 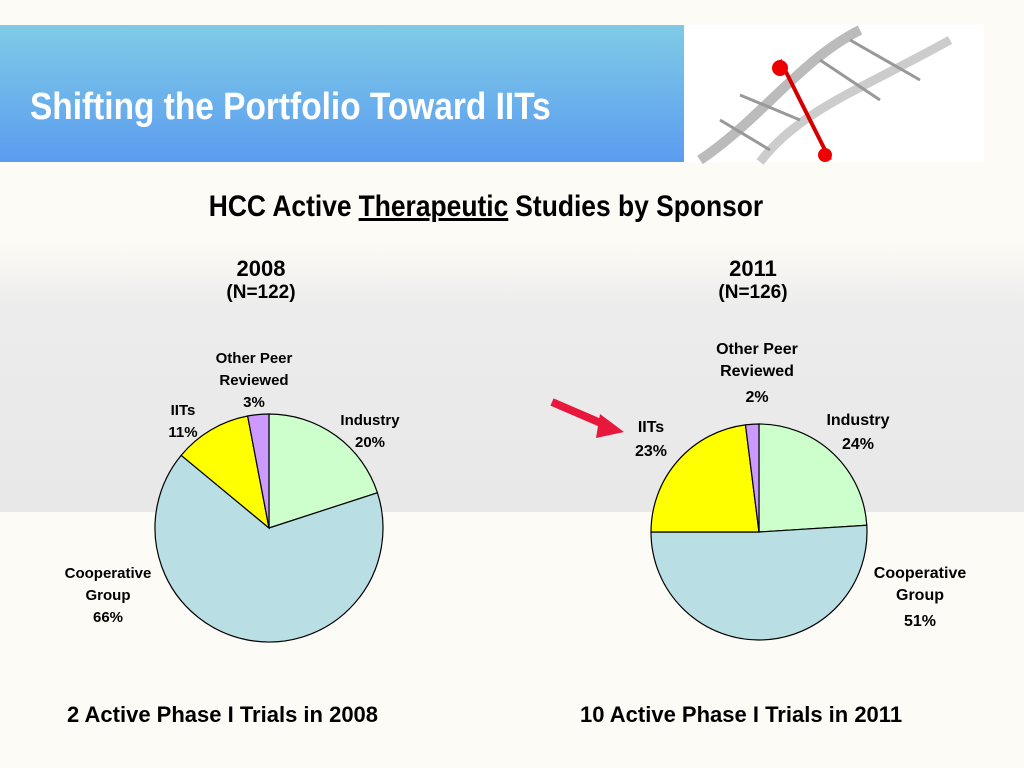 What do you see at coordinates (261, 292) in the screenshot?
I see `pie-subtitle: (N=122)` at bounding box center [261, 292].